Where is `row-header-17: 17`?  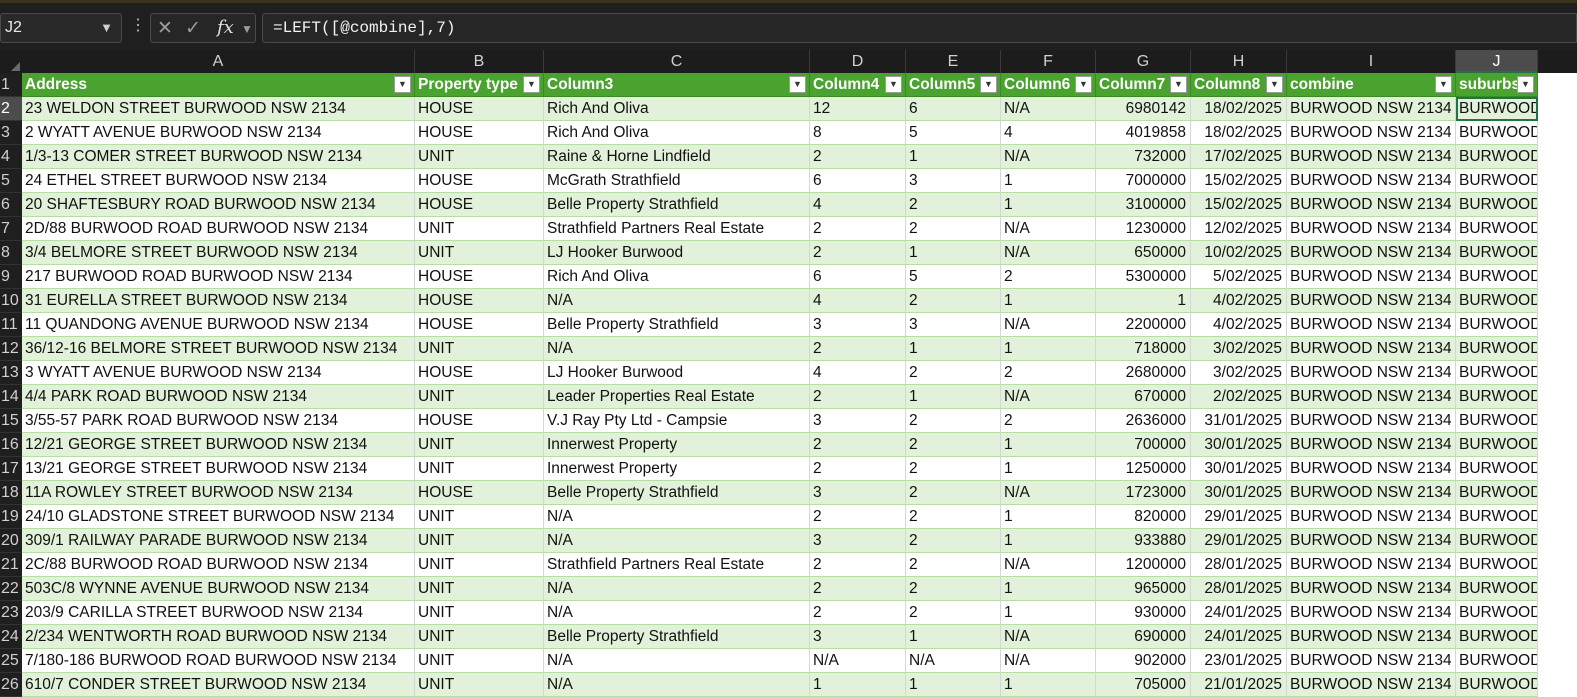 row-header-17: 17 is located at coordinates (11, 469).